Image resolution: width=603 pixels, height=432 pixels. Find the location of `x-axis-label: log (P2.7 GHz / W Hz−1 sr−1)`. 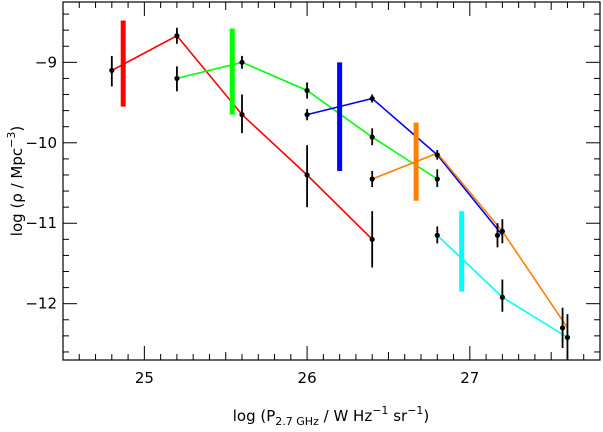

x-axis-label: log (P2.7 GHz / W Hz−1 sr−1) is located at coordinates (331, 416).